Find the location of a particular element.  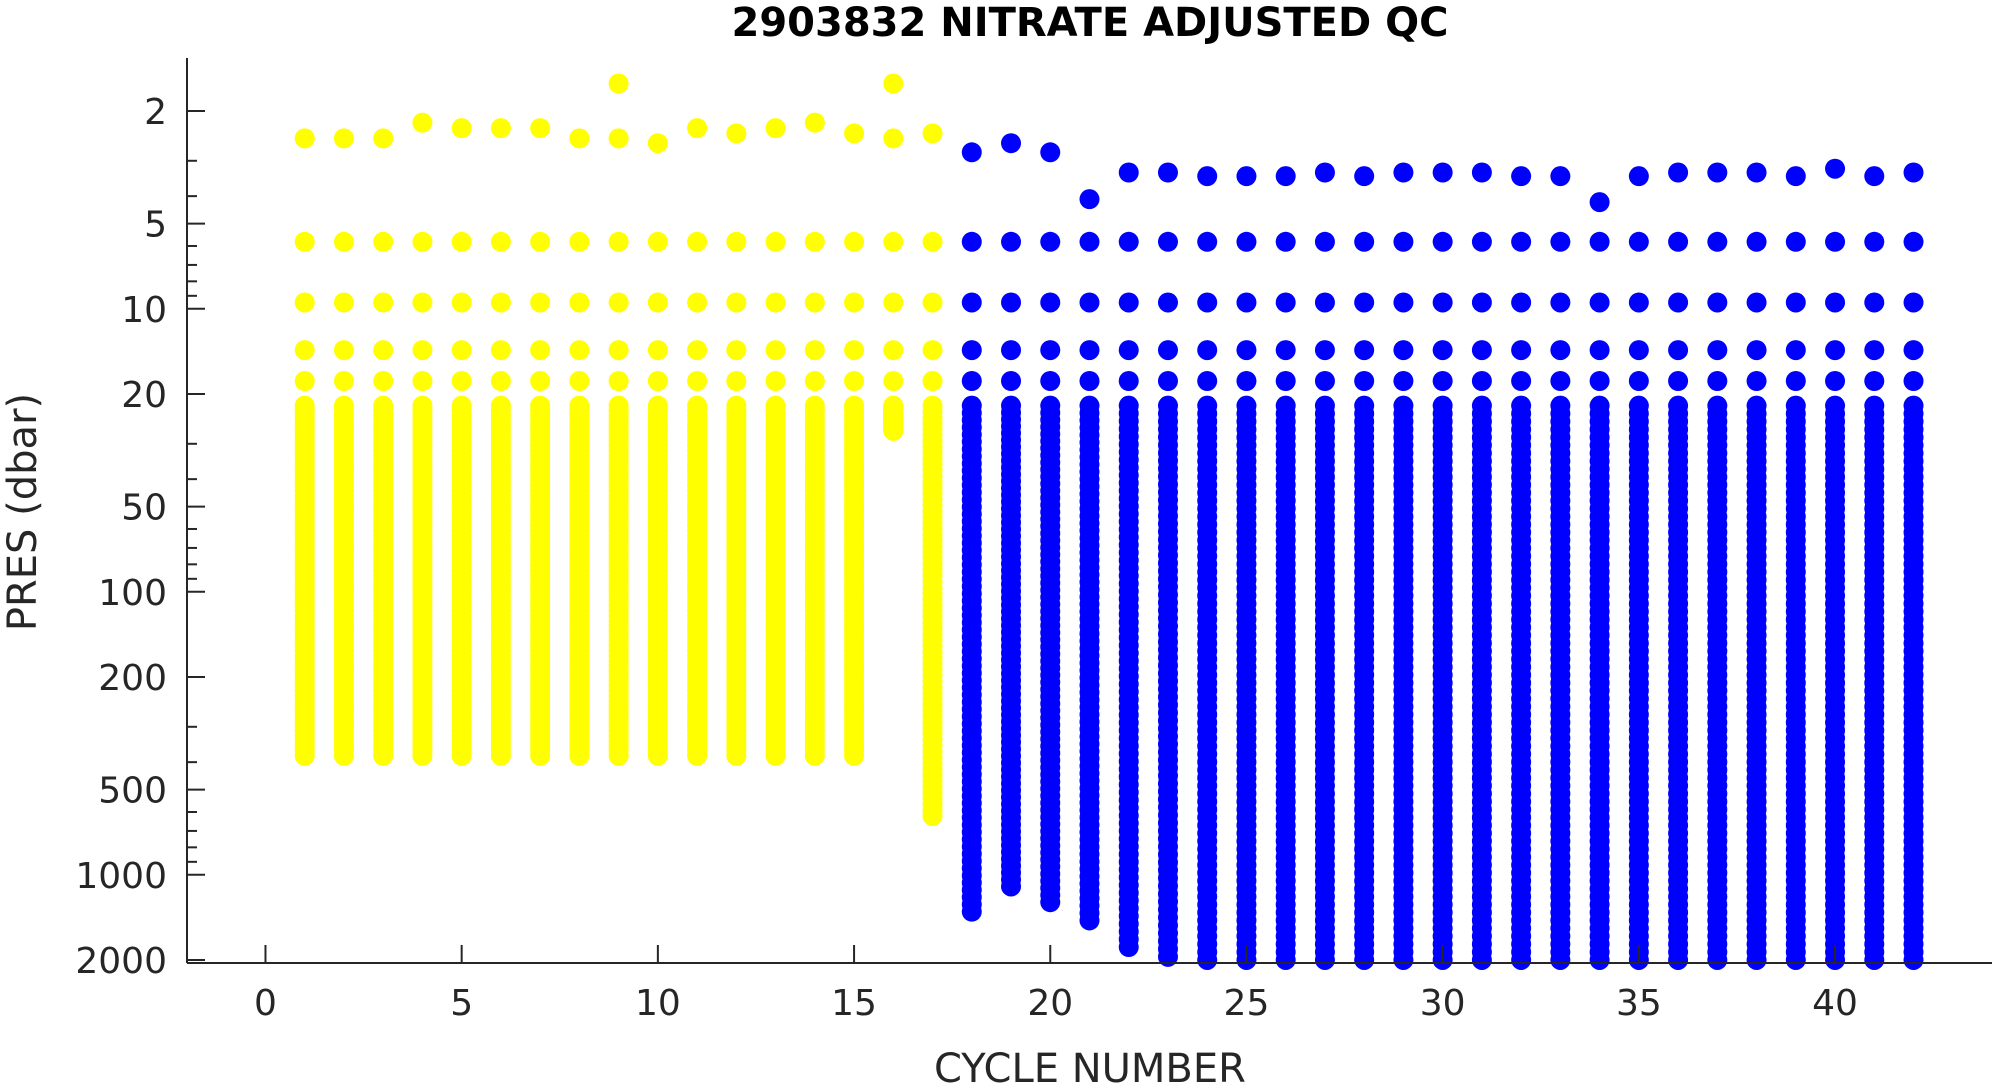

x-tick-label: 40 is located at coordinates (1835, 1003).